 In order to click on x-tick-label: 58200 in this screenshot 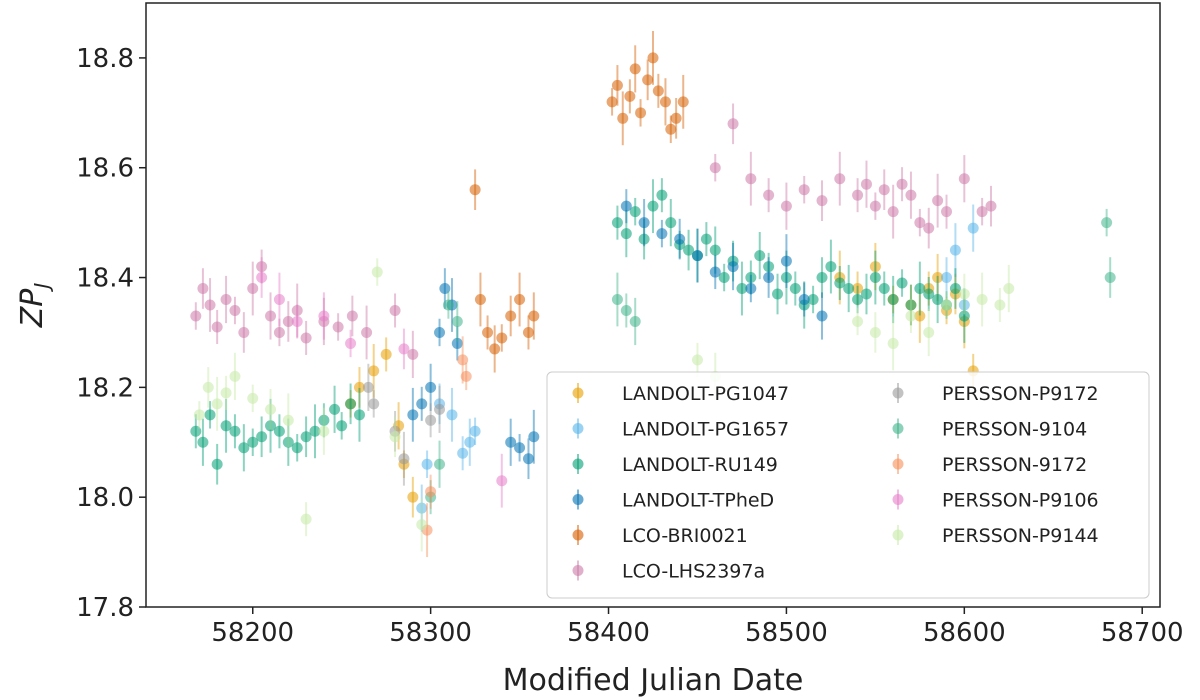, I will do `click(252, 633)`.